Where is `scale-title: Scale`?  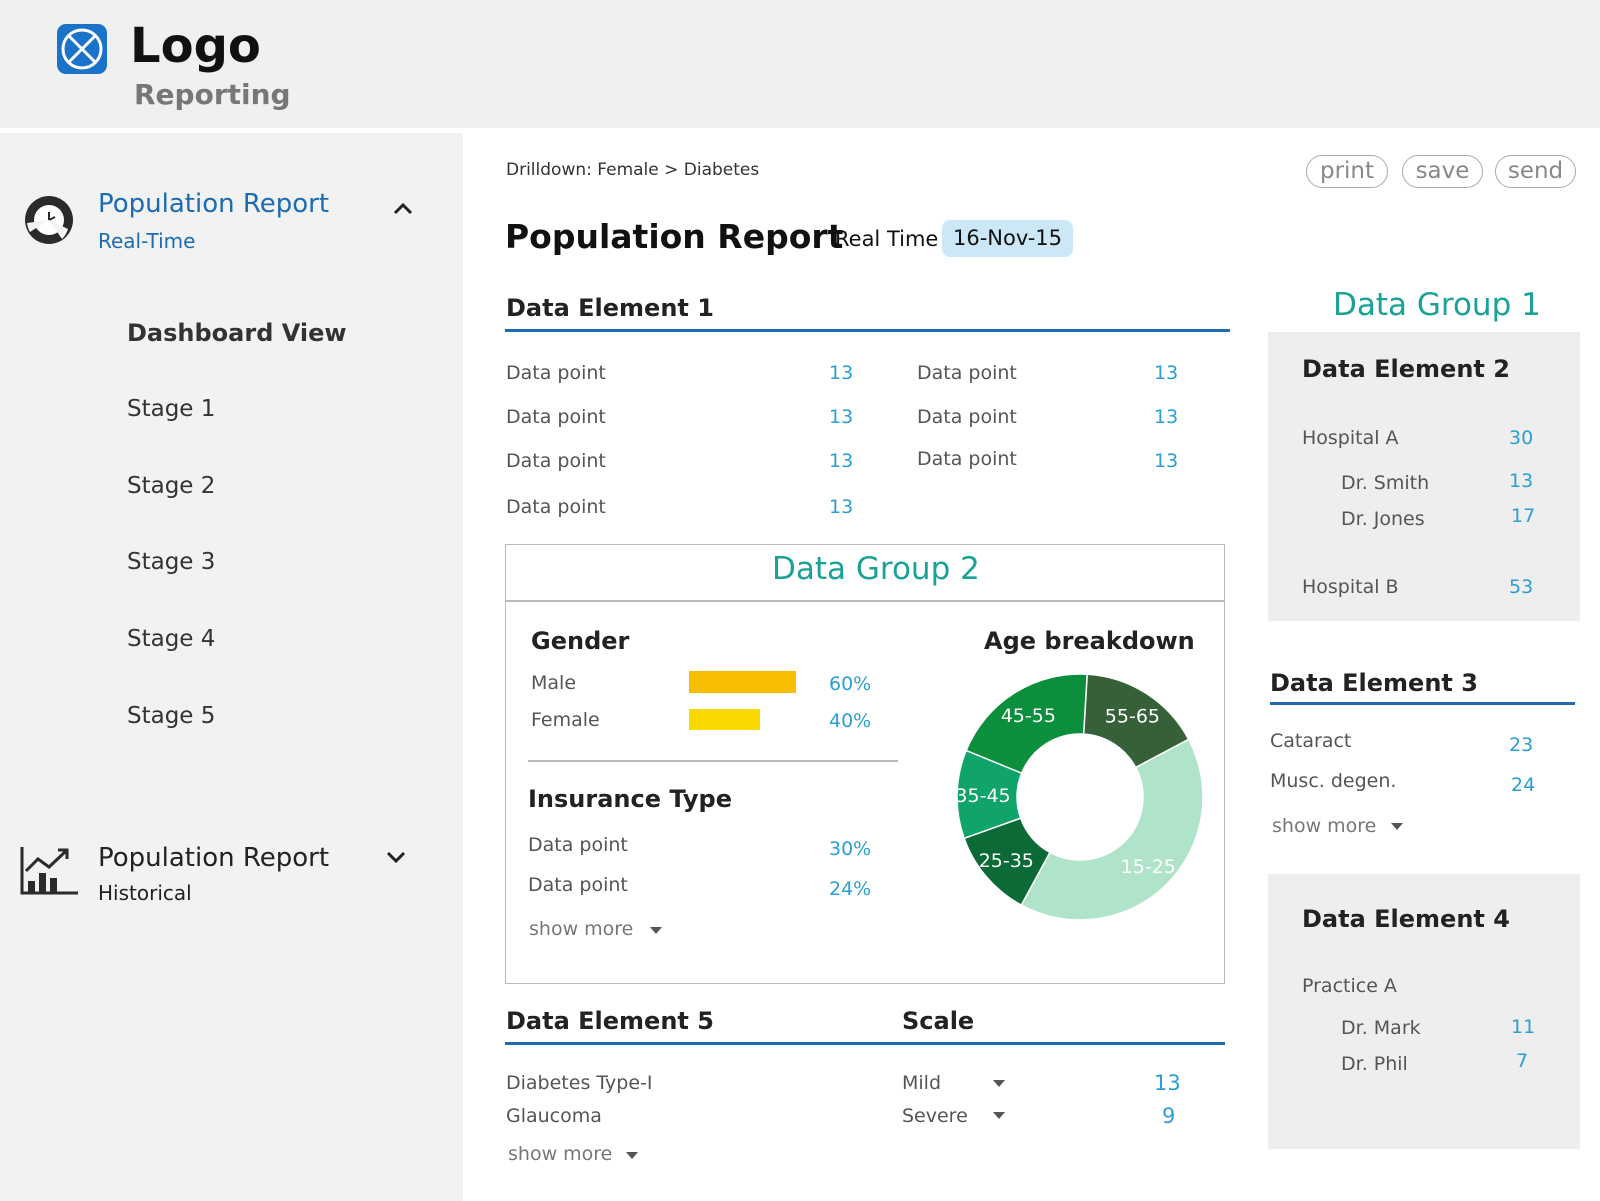
scale-title: Scale is located at coordinates (938, 1021).